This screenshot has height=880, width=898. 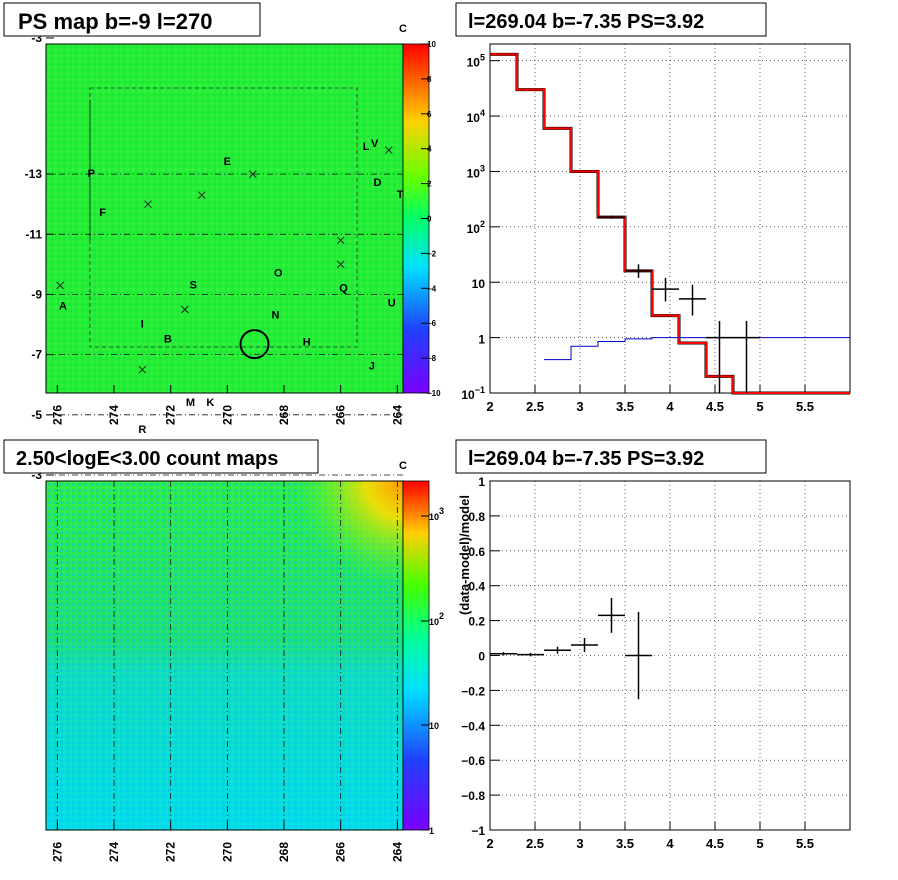 I want to click on map-xtick-label: 264, so click(x=397, y=852).